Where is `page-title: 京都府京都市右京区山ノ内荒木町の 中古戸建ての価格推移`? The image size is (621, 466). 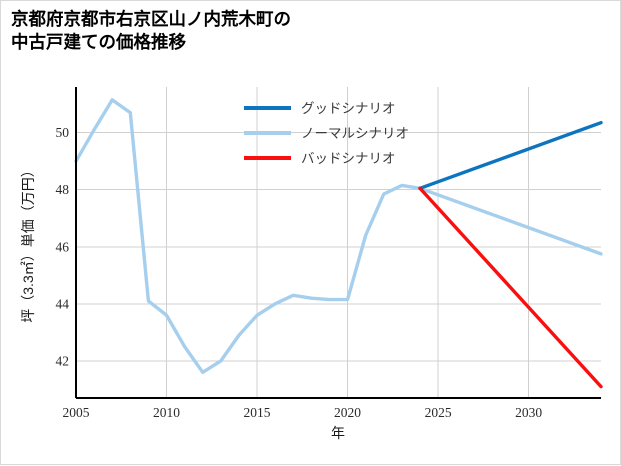
page-title: 京都府京都市右京区山ノ内荒木町の 中古戸建ての価格推移 is located at coordinates (151, 31).